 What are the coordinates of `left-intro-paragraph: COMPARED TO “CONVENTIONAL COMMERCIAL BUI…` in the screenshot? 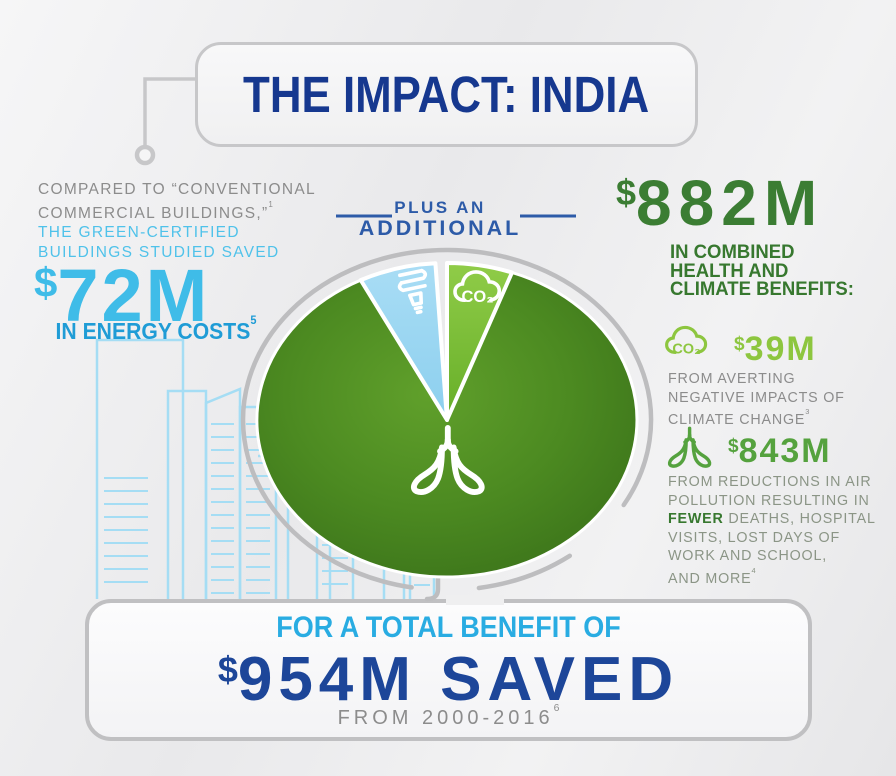 It's located at (177, 221).